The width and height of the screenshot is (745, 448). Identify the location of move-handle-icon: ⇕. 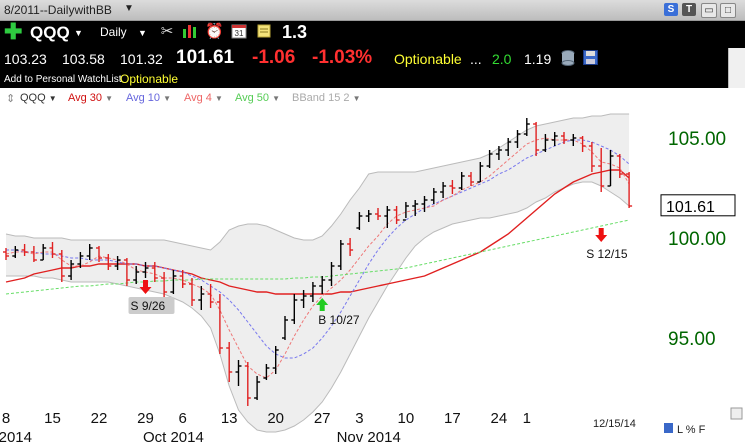
(11, 99).